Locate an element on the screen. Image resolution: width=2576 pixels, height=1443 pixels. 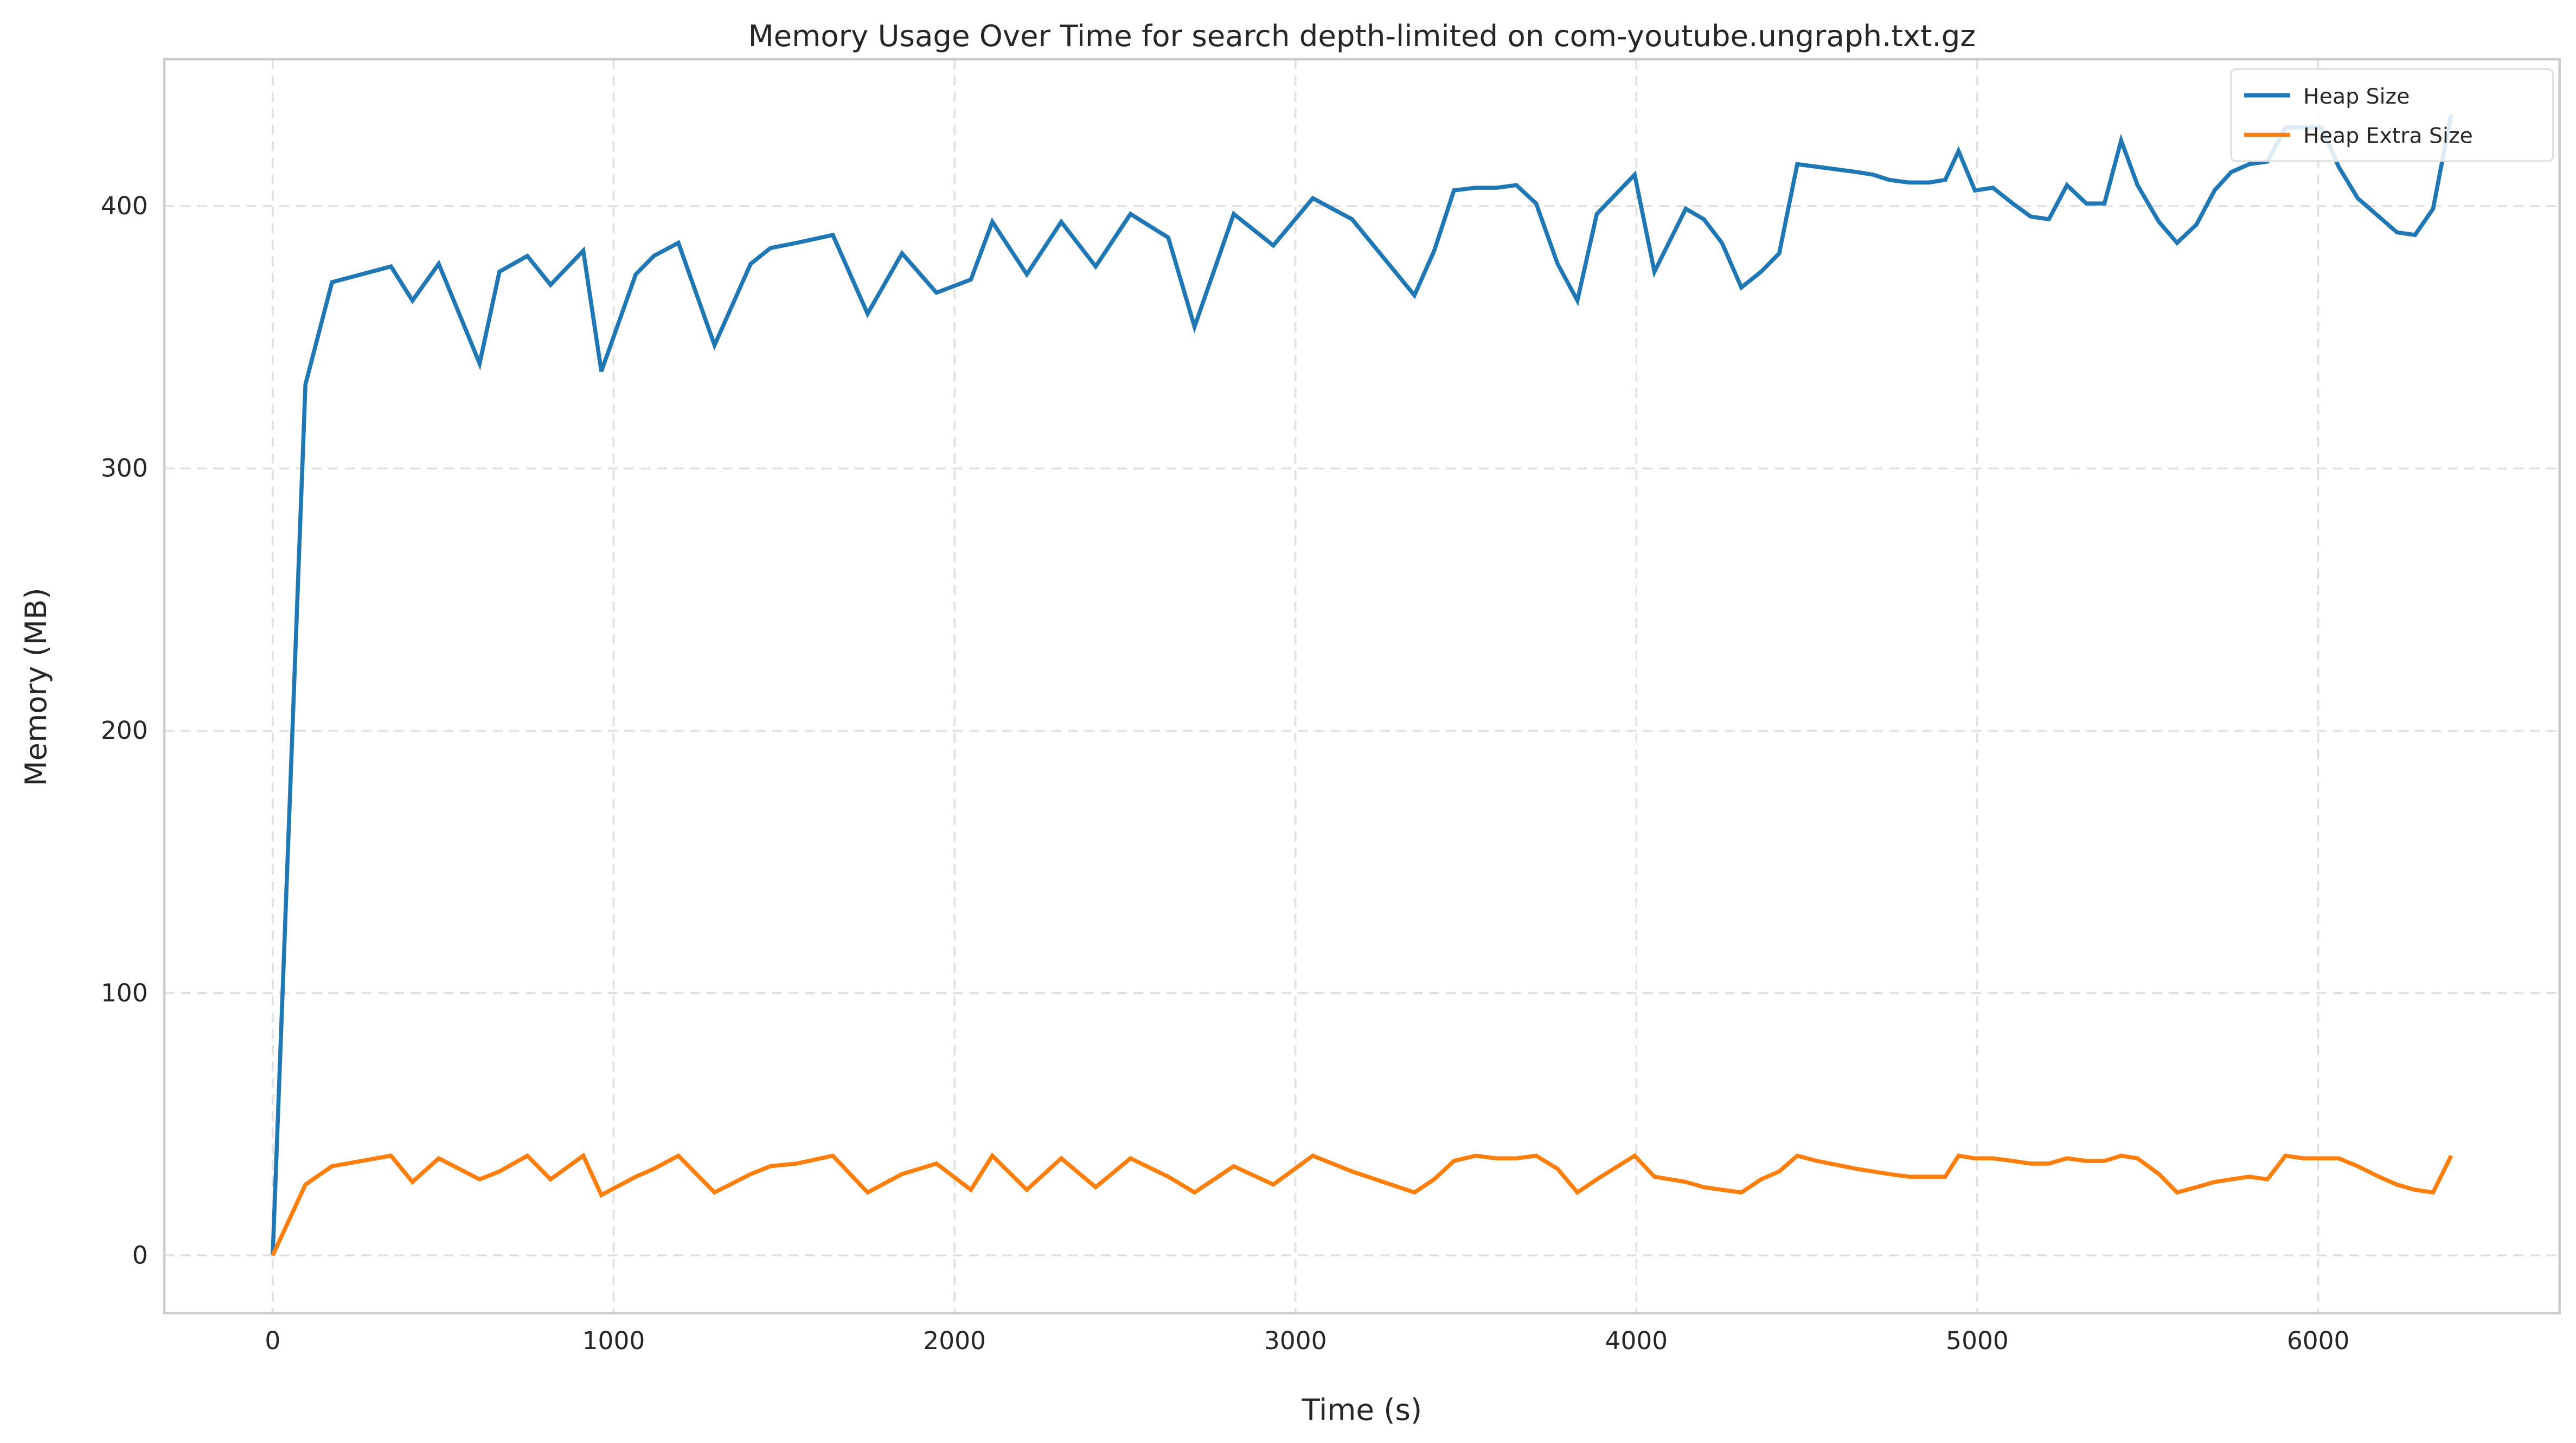
y-axis-label: Memory (MB) is located at coordinates (35, 687).